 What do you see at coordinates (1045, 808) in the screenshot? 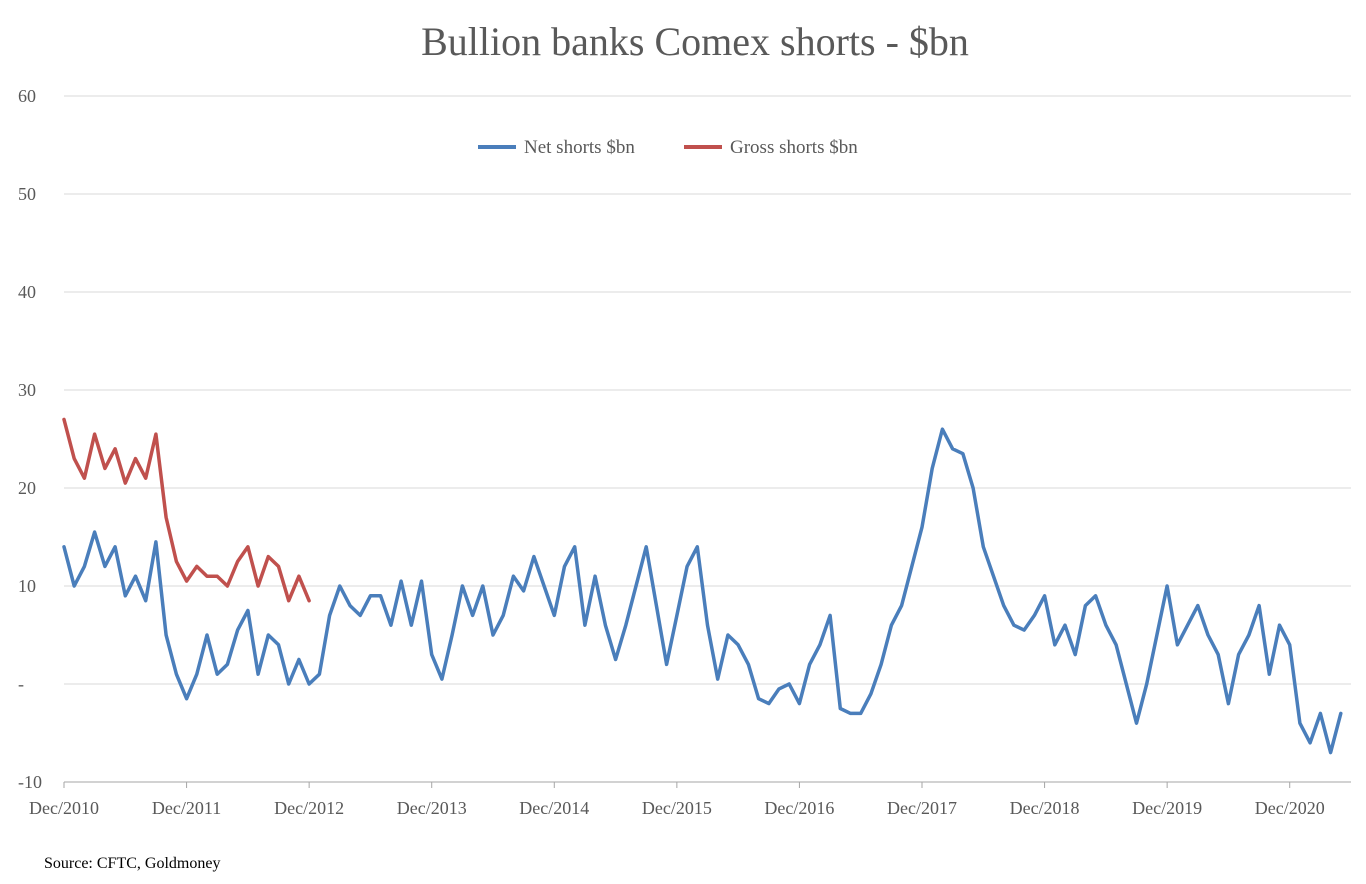
I see `x-tick-label: Dec/2018` at bounding box center [1045, 808].